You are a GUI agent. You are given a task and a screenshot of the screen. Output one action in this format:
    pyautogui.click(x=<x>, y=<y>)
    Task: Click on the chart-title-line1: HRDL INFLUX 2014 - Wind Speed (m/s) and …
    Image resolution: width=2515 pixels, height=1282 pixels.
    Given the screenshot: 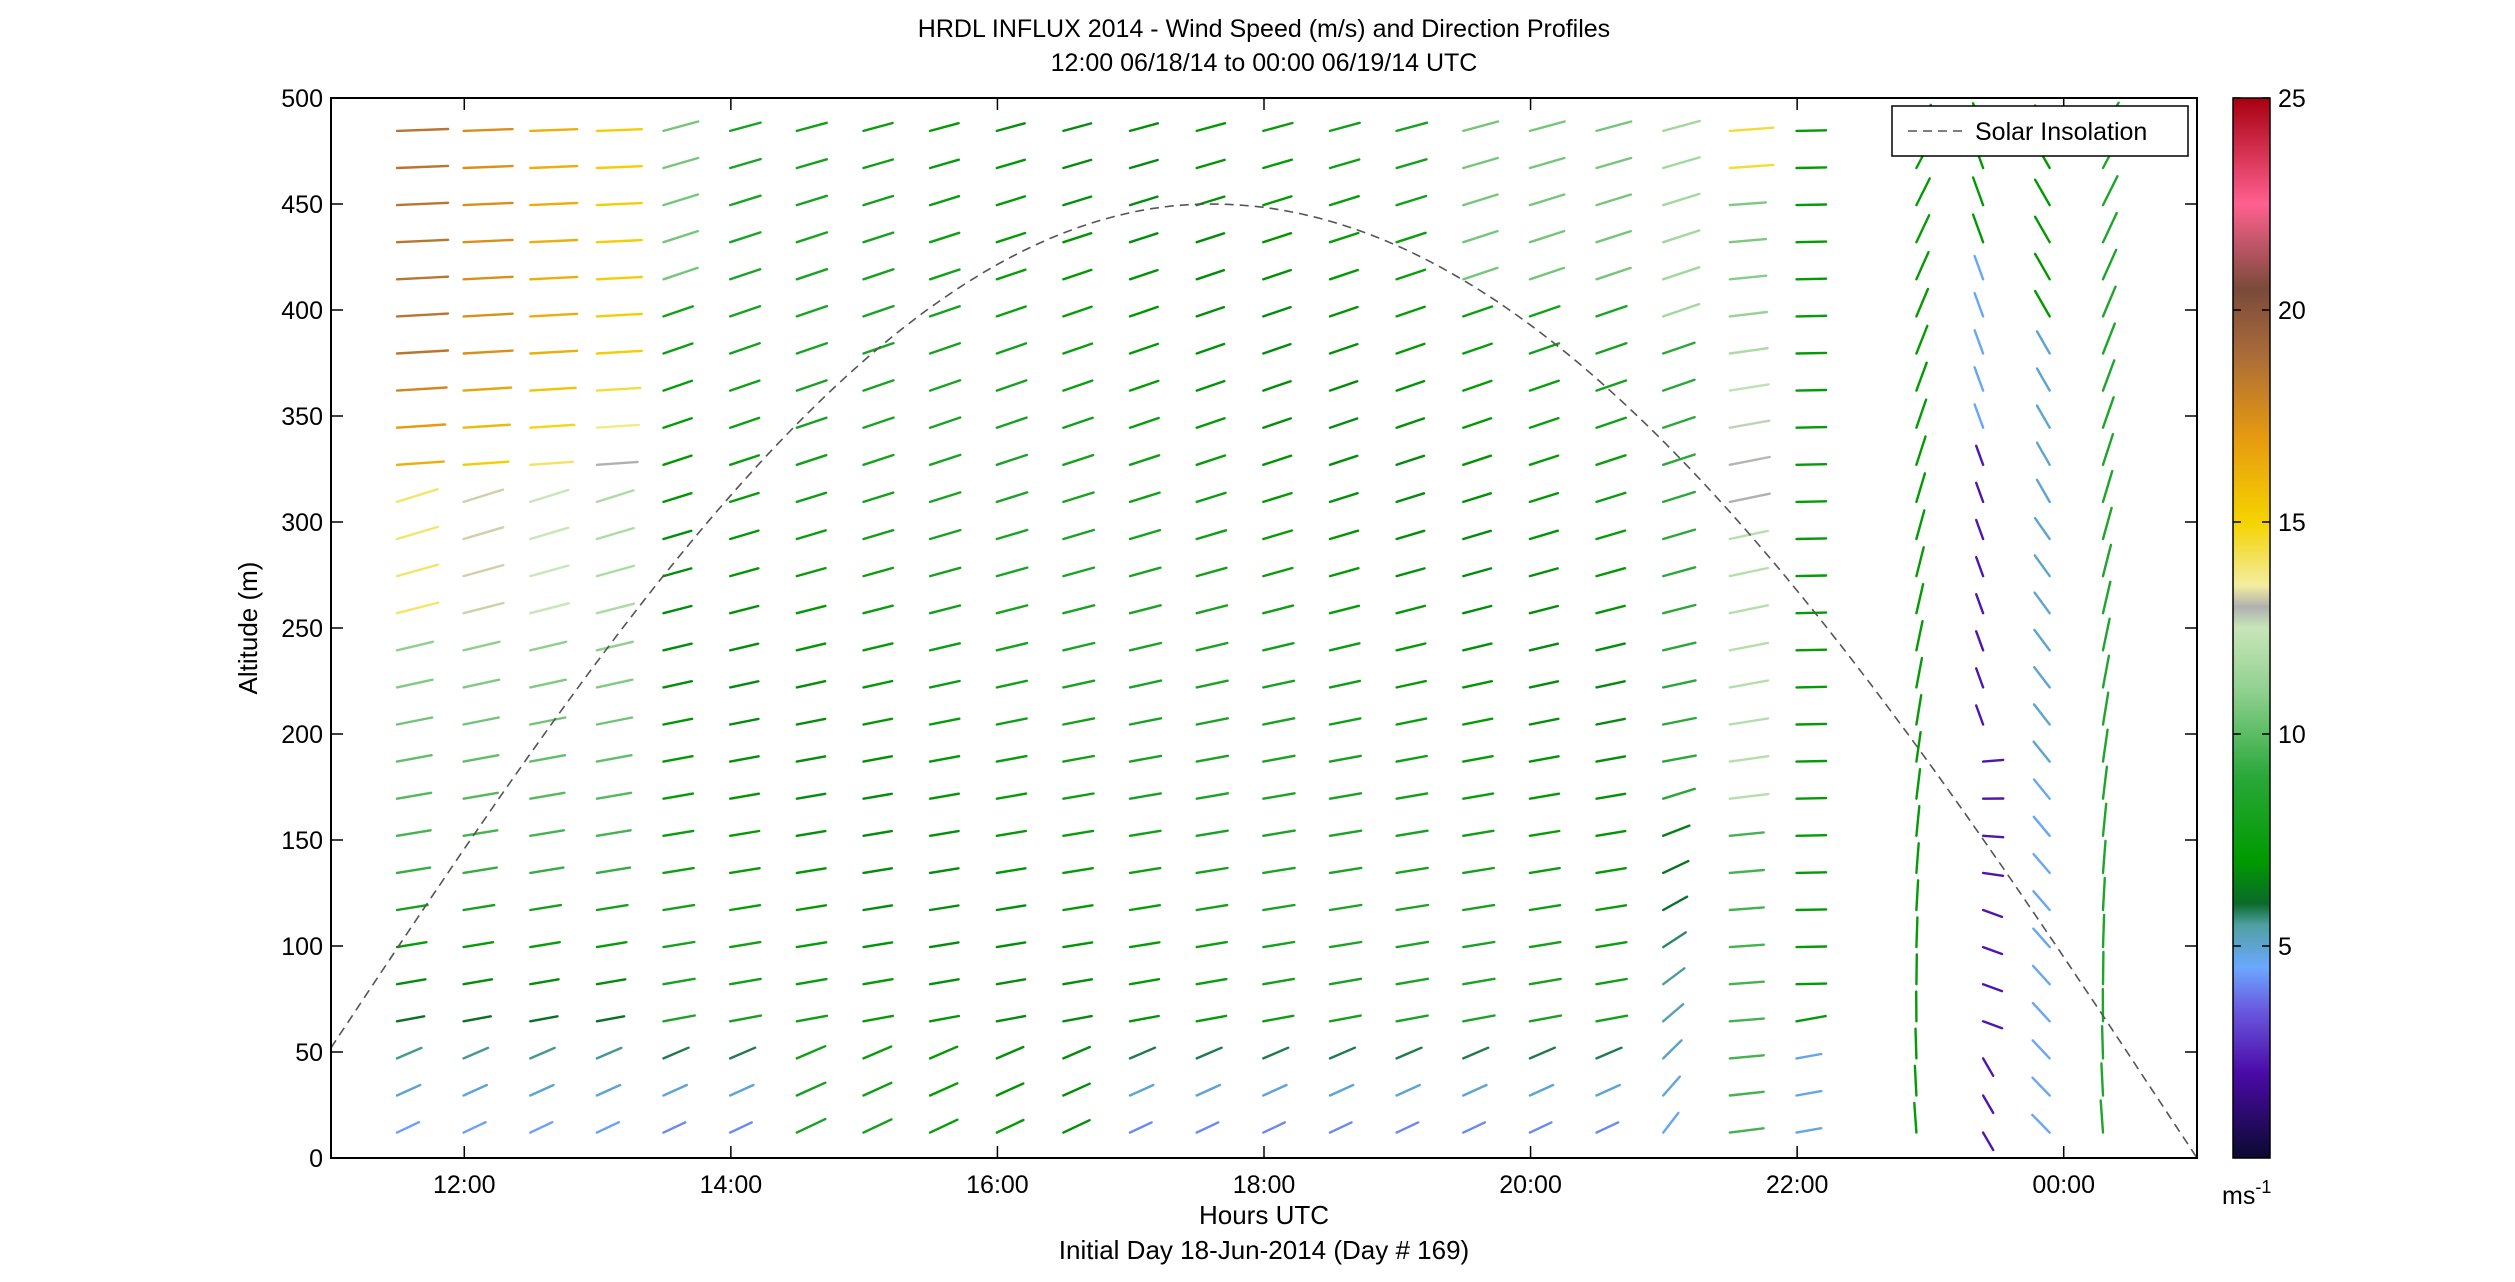 What is the action you would take?
    pyautogui.click(x=1264, y=29)
    